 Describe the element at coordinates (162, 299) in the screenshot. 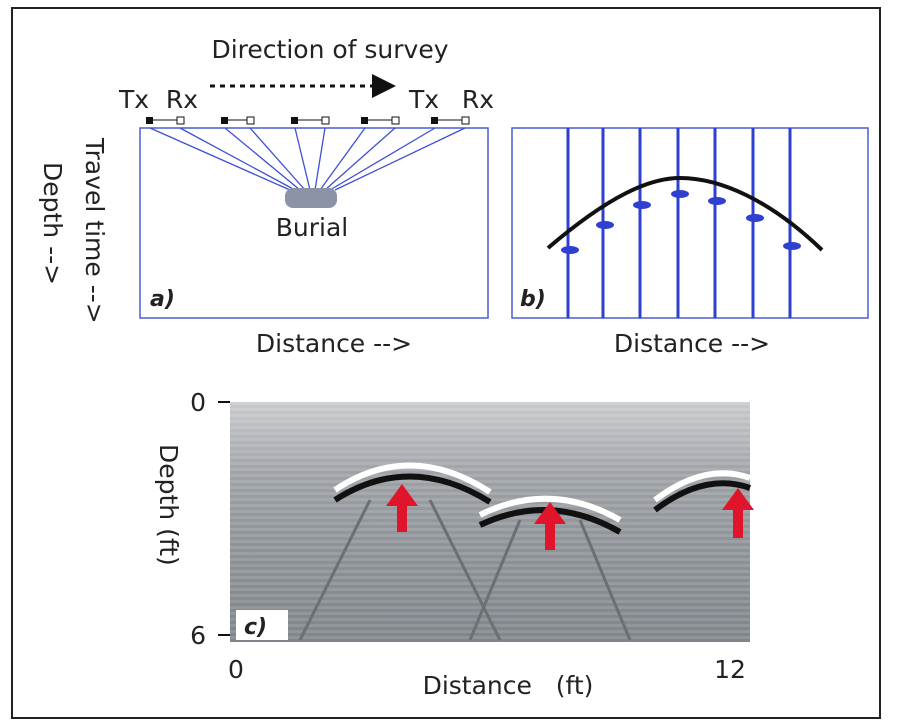

I see `panel-label: a)` at that location.